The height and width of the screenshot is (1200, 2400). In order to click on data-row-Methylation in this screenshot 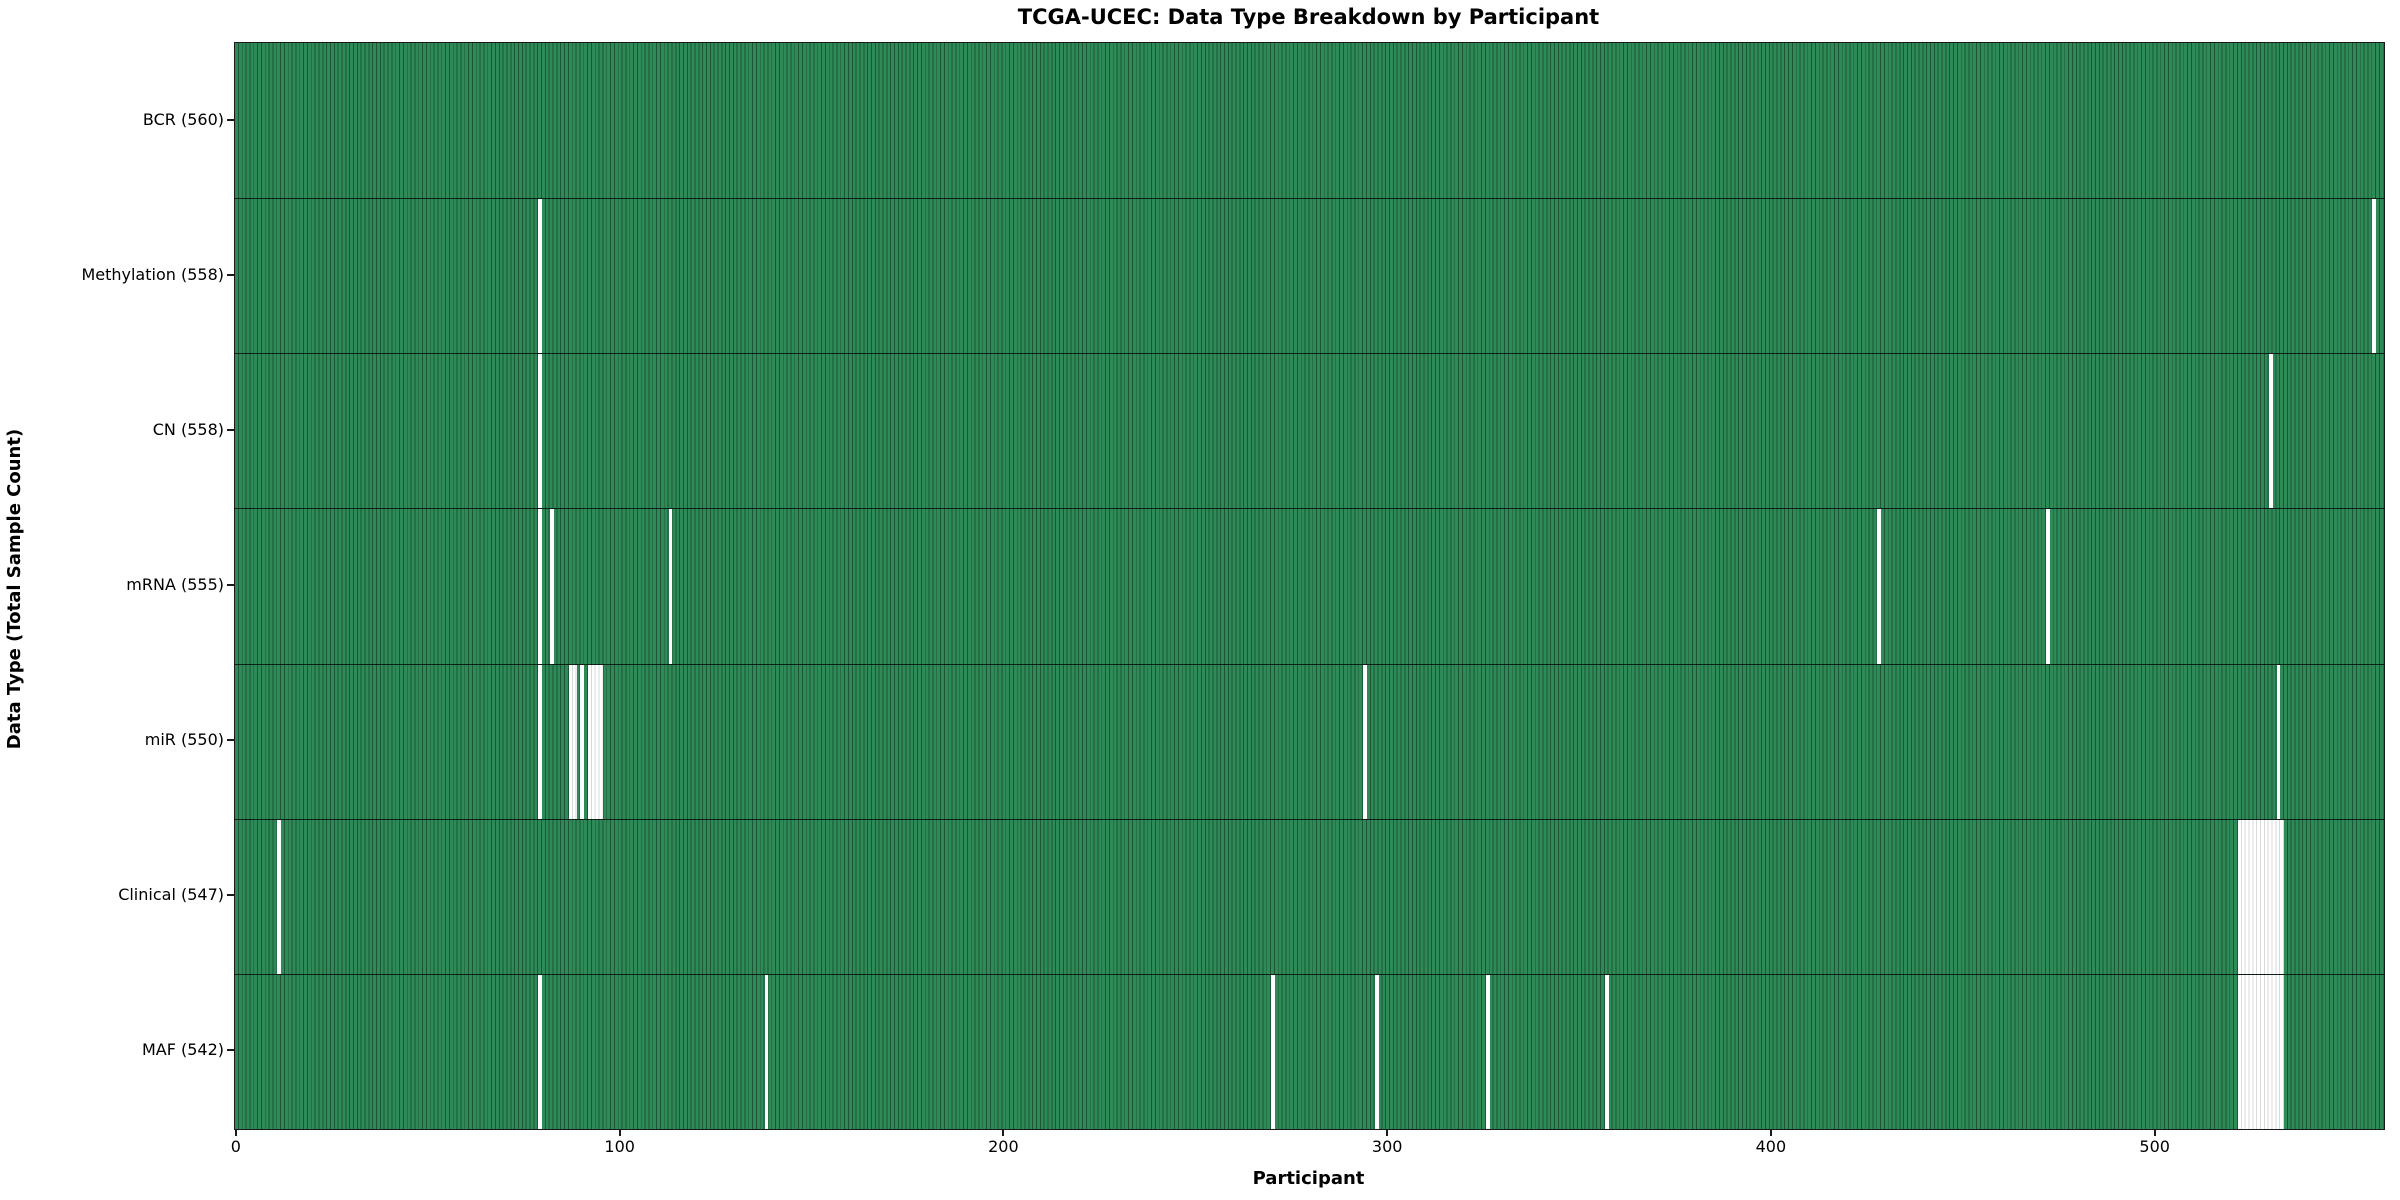, I will do `click(1309, 276)`.